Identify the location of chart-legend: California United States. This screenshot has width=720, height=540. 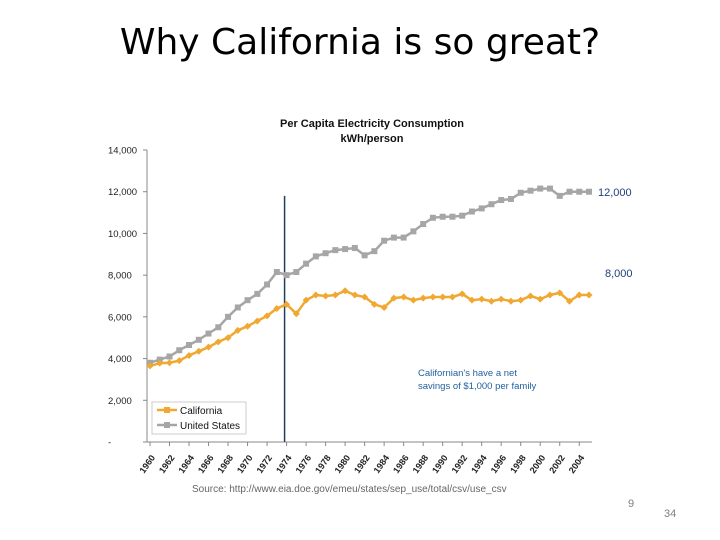
(199, 418).